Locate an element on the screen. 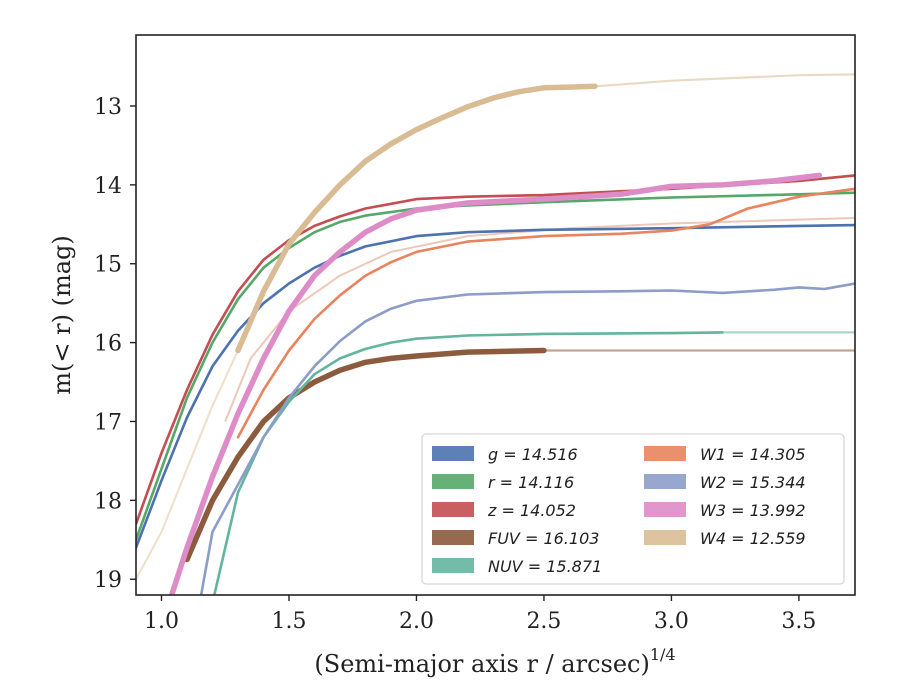  legend-item-fuv-label: FUV = 16.103 is located at coordinates (543, 538).